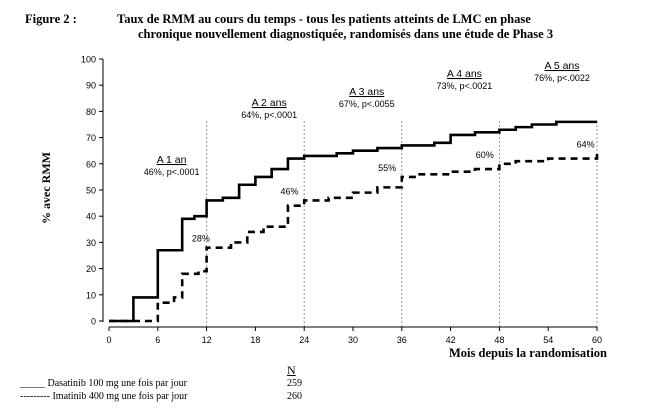 Image resolution: width=647 pixels, height=417 pixels. Describe the element at coordinates (91, 112) in the screenshot. I see `y-tick-label-80: 80` at that location.